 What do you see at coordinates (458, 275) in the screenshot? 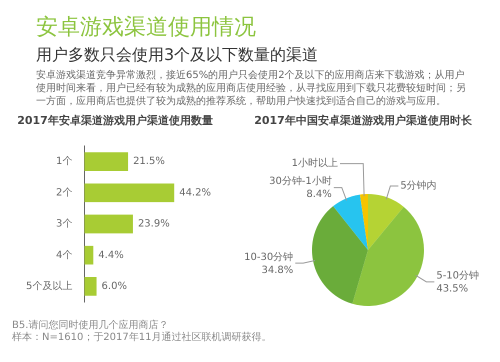
I see `slice-label: 5-10分钟` at bounding box center [458, 275].